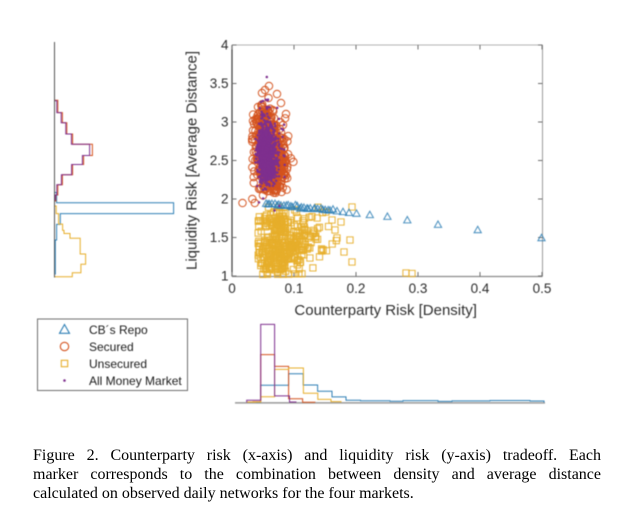 The image size is (625, 510). I want to click on svg-text: 0.4, so click(480, 288).